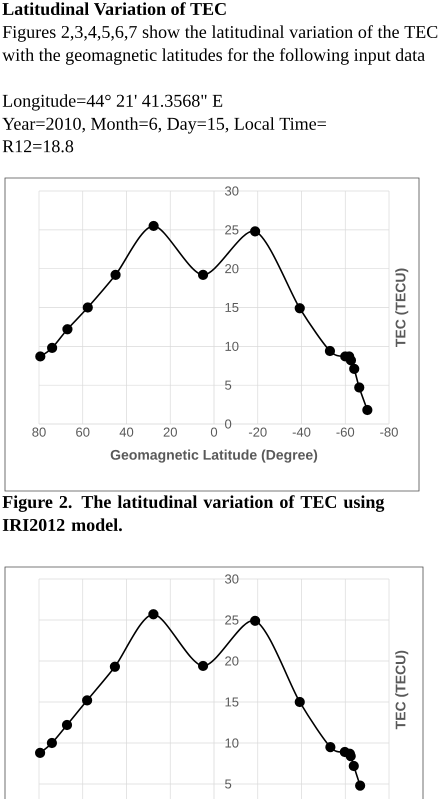  What do you see at coordinates (389, 432) in the screenshot?
I see `x-tick-label: -80` at bounding box center [389, 432].